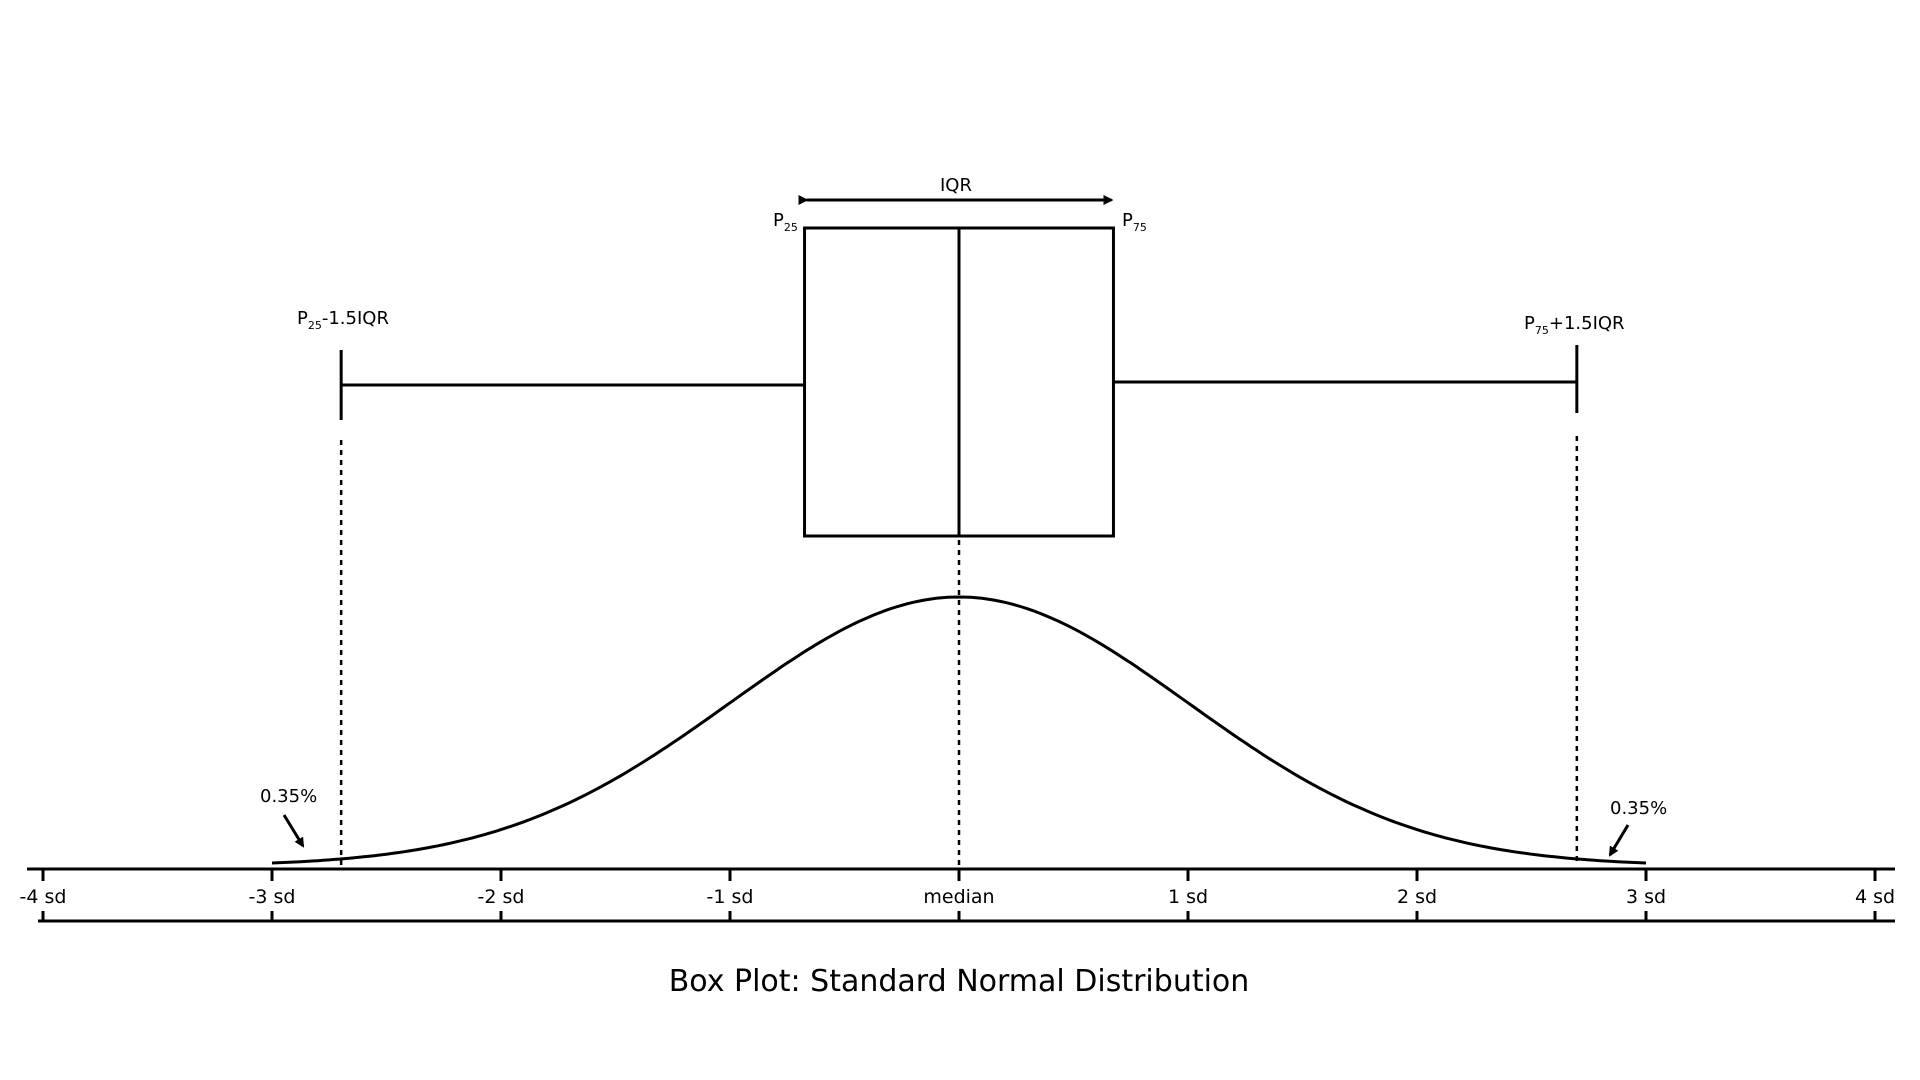  What do you see at coordinates (956, 185) in the screenshot?
I see `iqr-label: IQR` at bounding box center [956, 185].